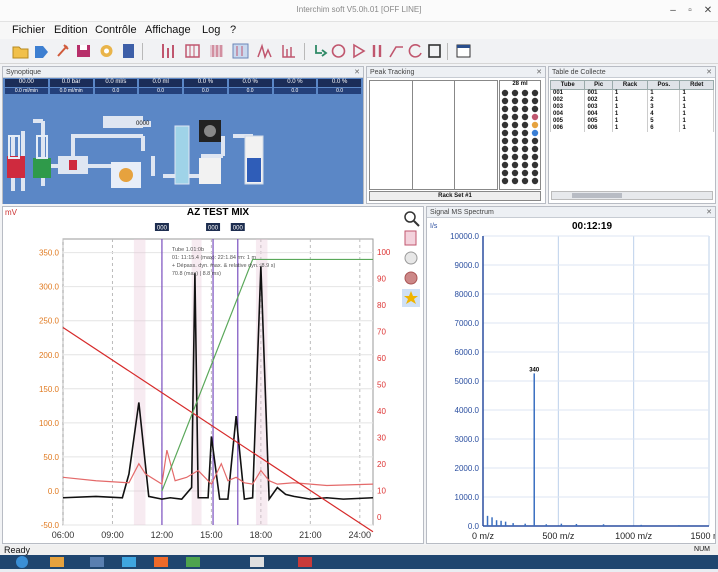 This screenshot has height=572, width=718. I want to click on table-cell: 006, so click(598, 128).